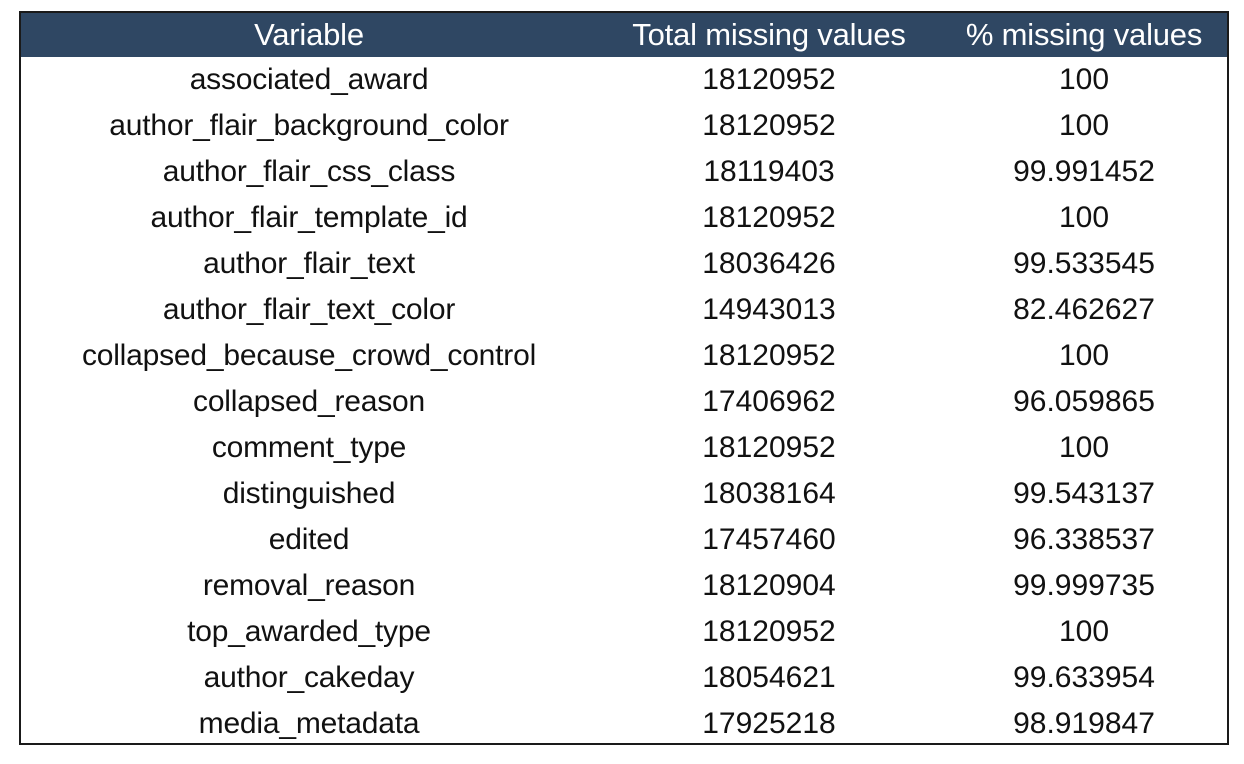 This screenshot has height=764, width=1244. I want to click on table-row: author_cakeday 18054621 99.633954, so click(624, 678).